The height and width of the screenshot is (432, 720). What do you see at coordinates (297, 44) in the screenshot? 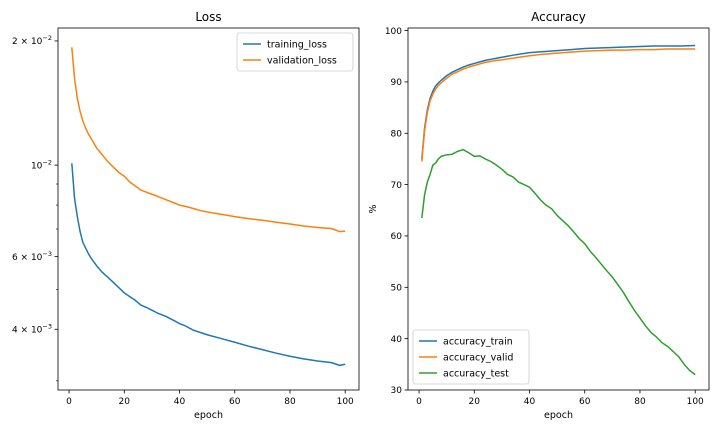
I see `legend-label: training_loss` at bounding box center [297, 44].